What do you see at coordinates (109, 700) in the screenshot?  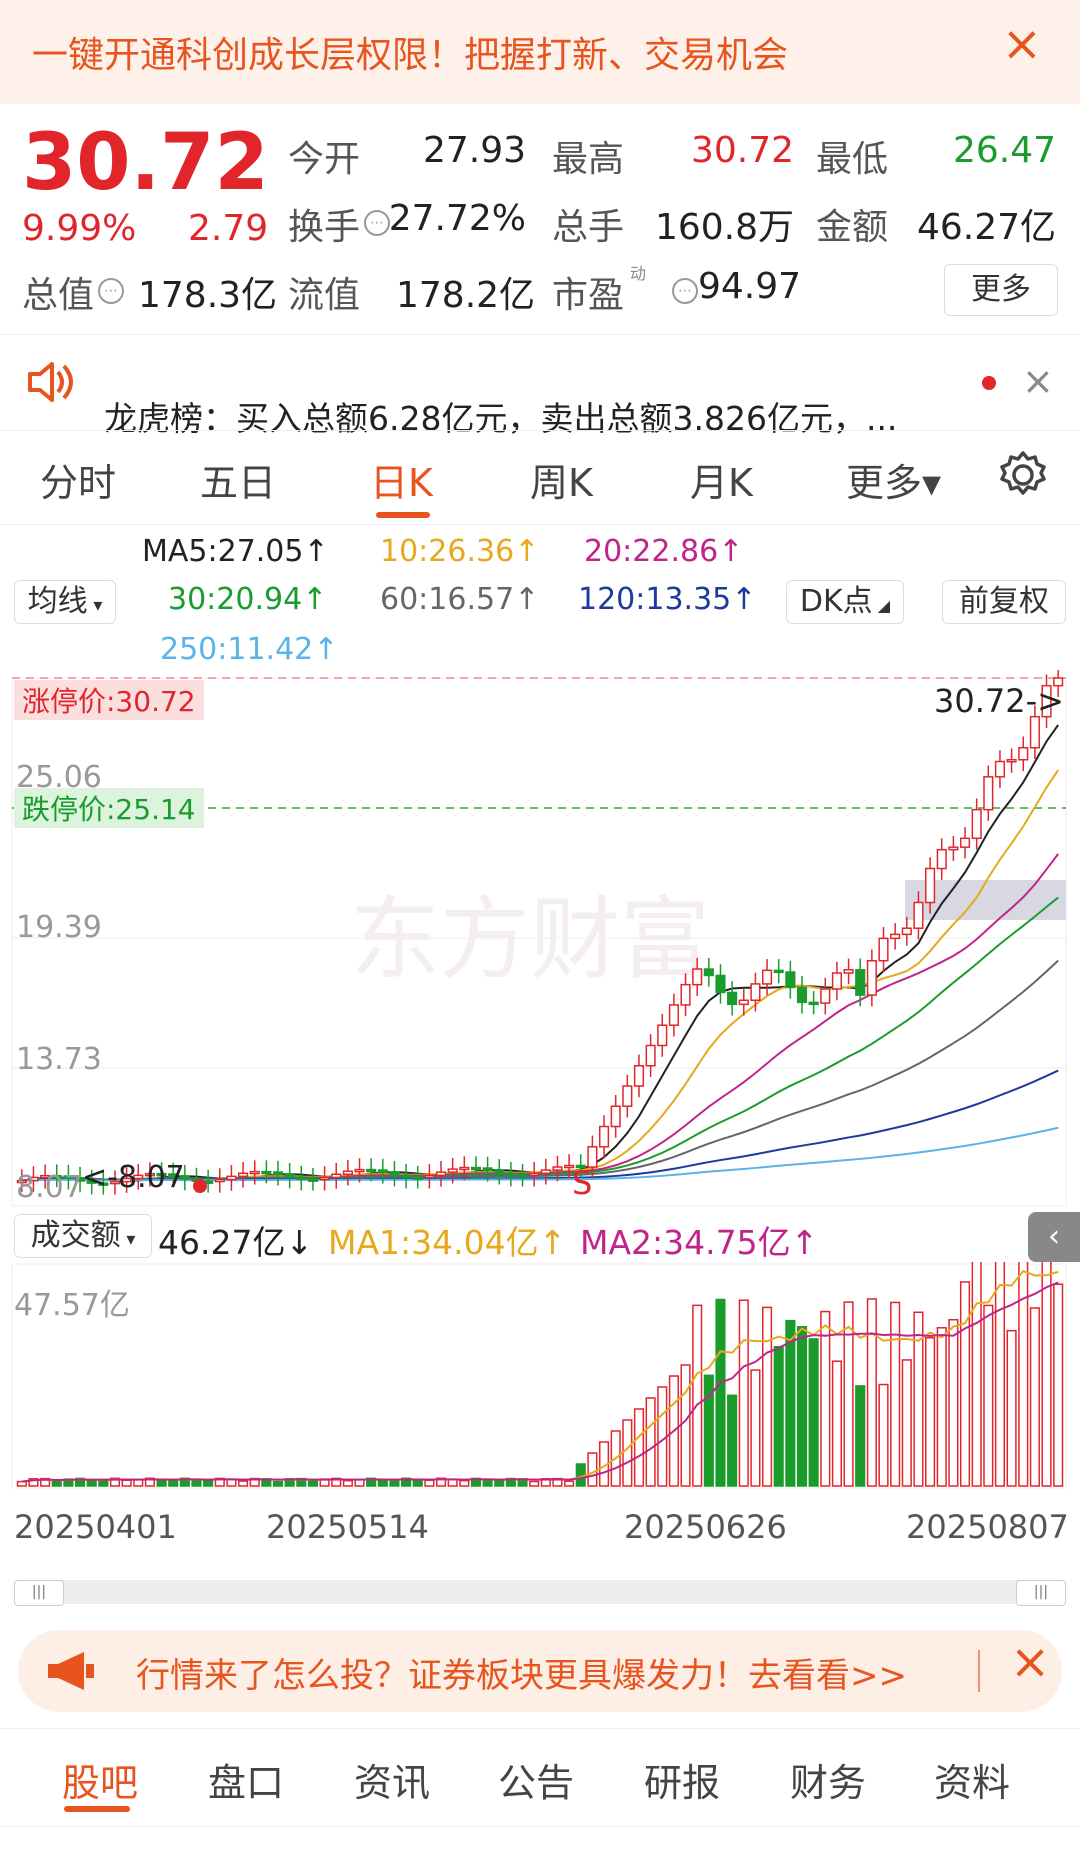 I see `limit-up-label: 涨停价:30.72` at bounding box center [109, 700].